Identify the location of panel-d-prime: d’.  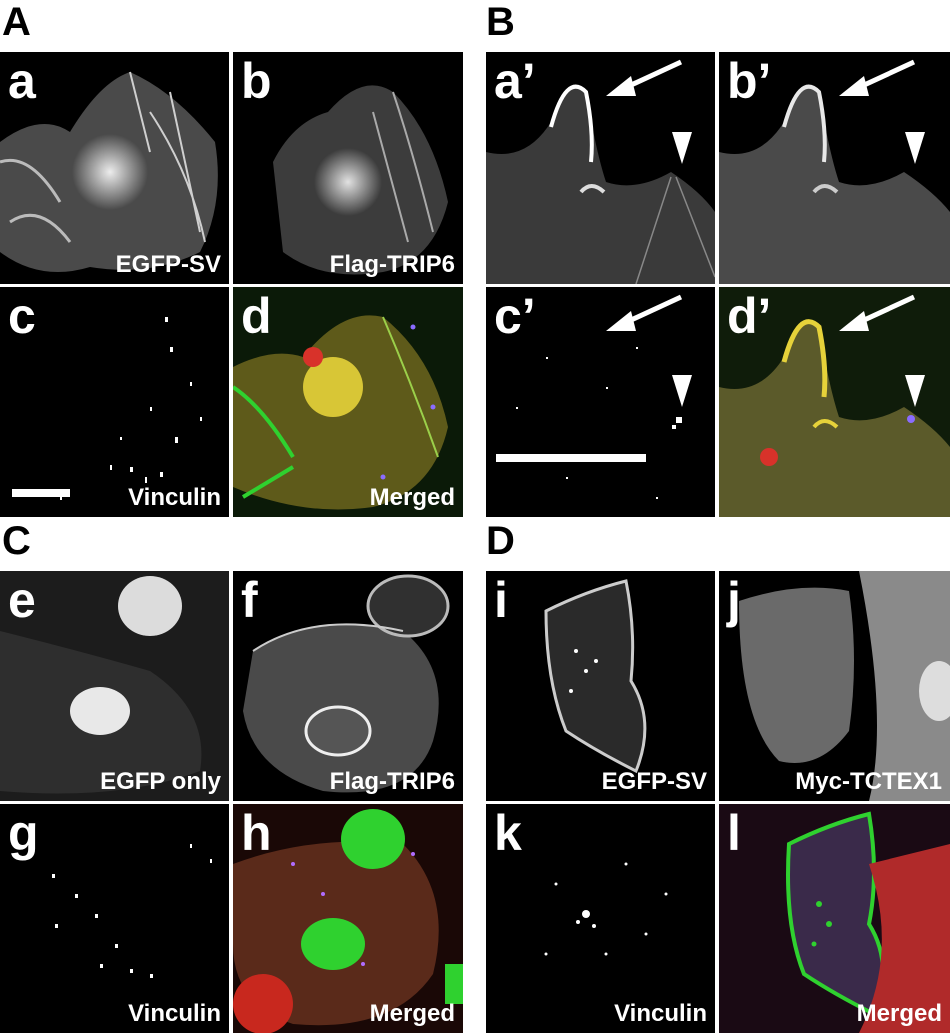
(834, 402).